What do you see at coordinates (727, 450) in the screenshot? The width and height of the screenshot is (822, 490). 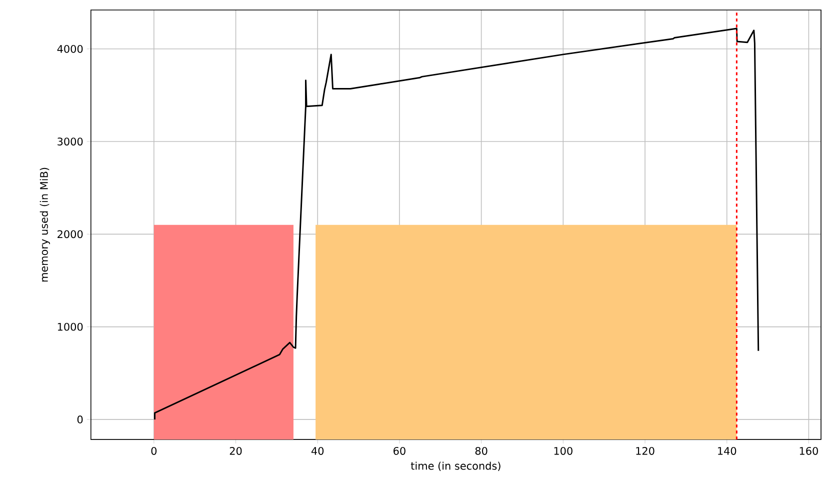 I see `x-tick-label: 140` at bounding box center [727, 450].